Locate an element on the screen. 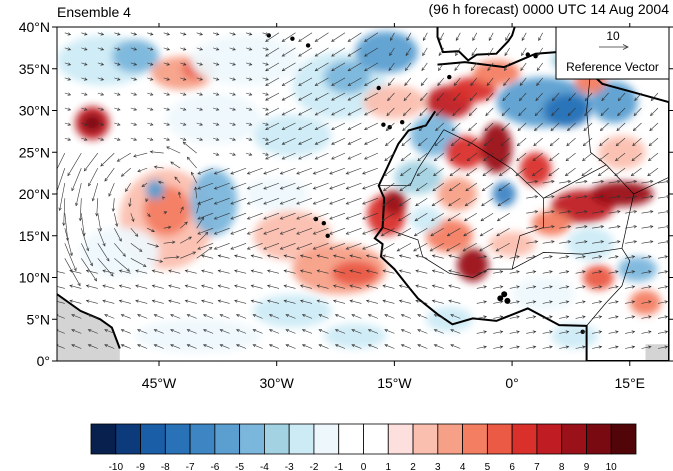  colorbar-label: -2 is located at coordinates (314, 466).